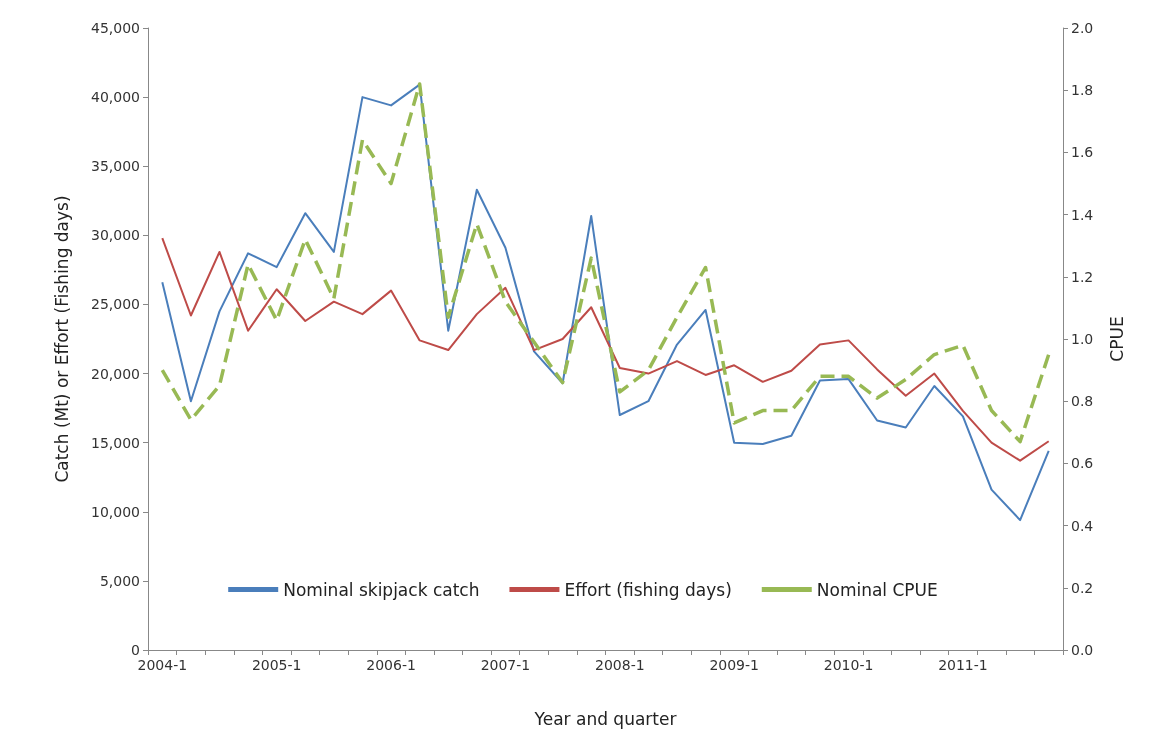  What do you see at coordinates (115, 166) in the screenshot?
I see `y-tick-label: 35,000` at bounding box center [115, 166].